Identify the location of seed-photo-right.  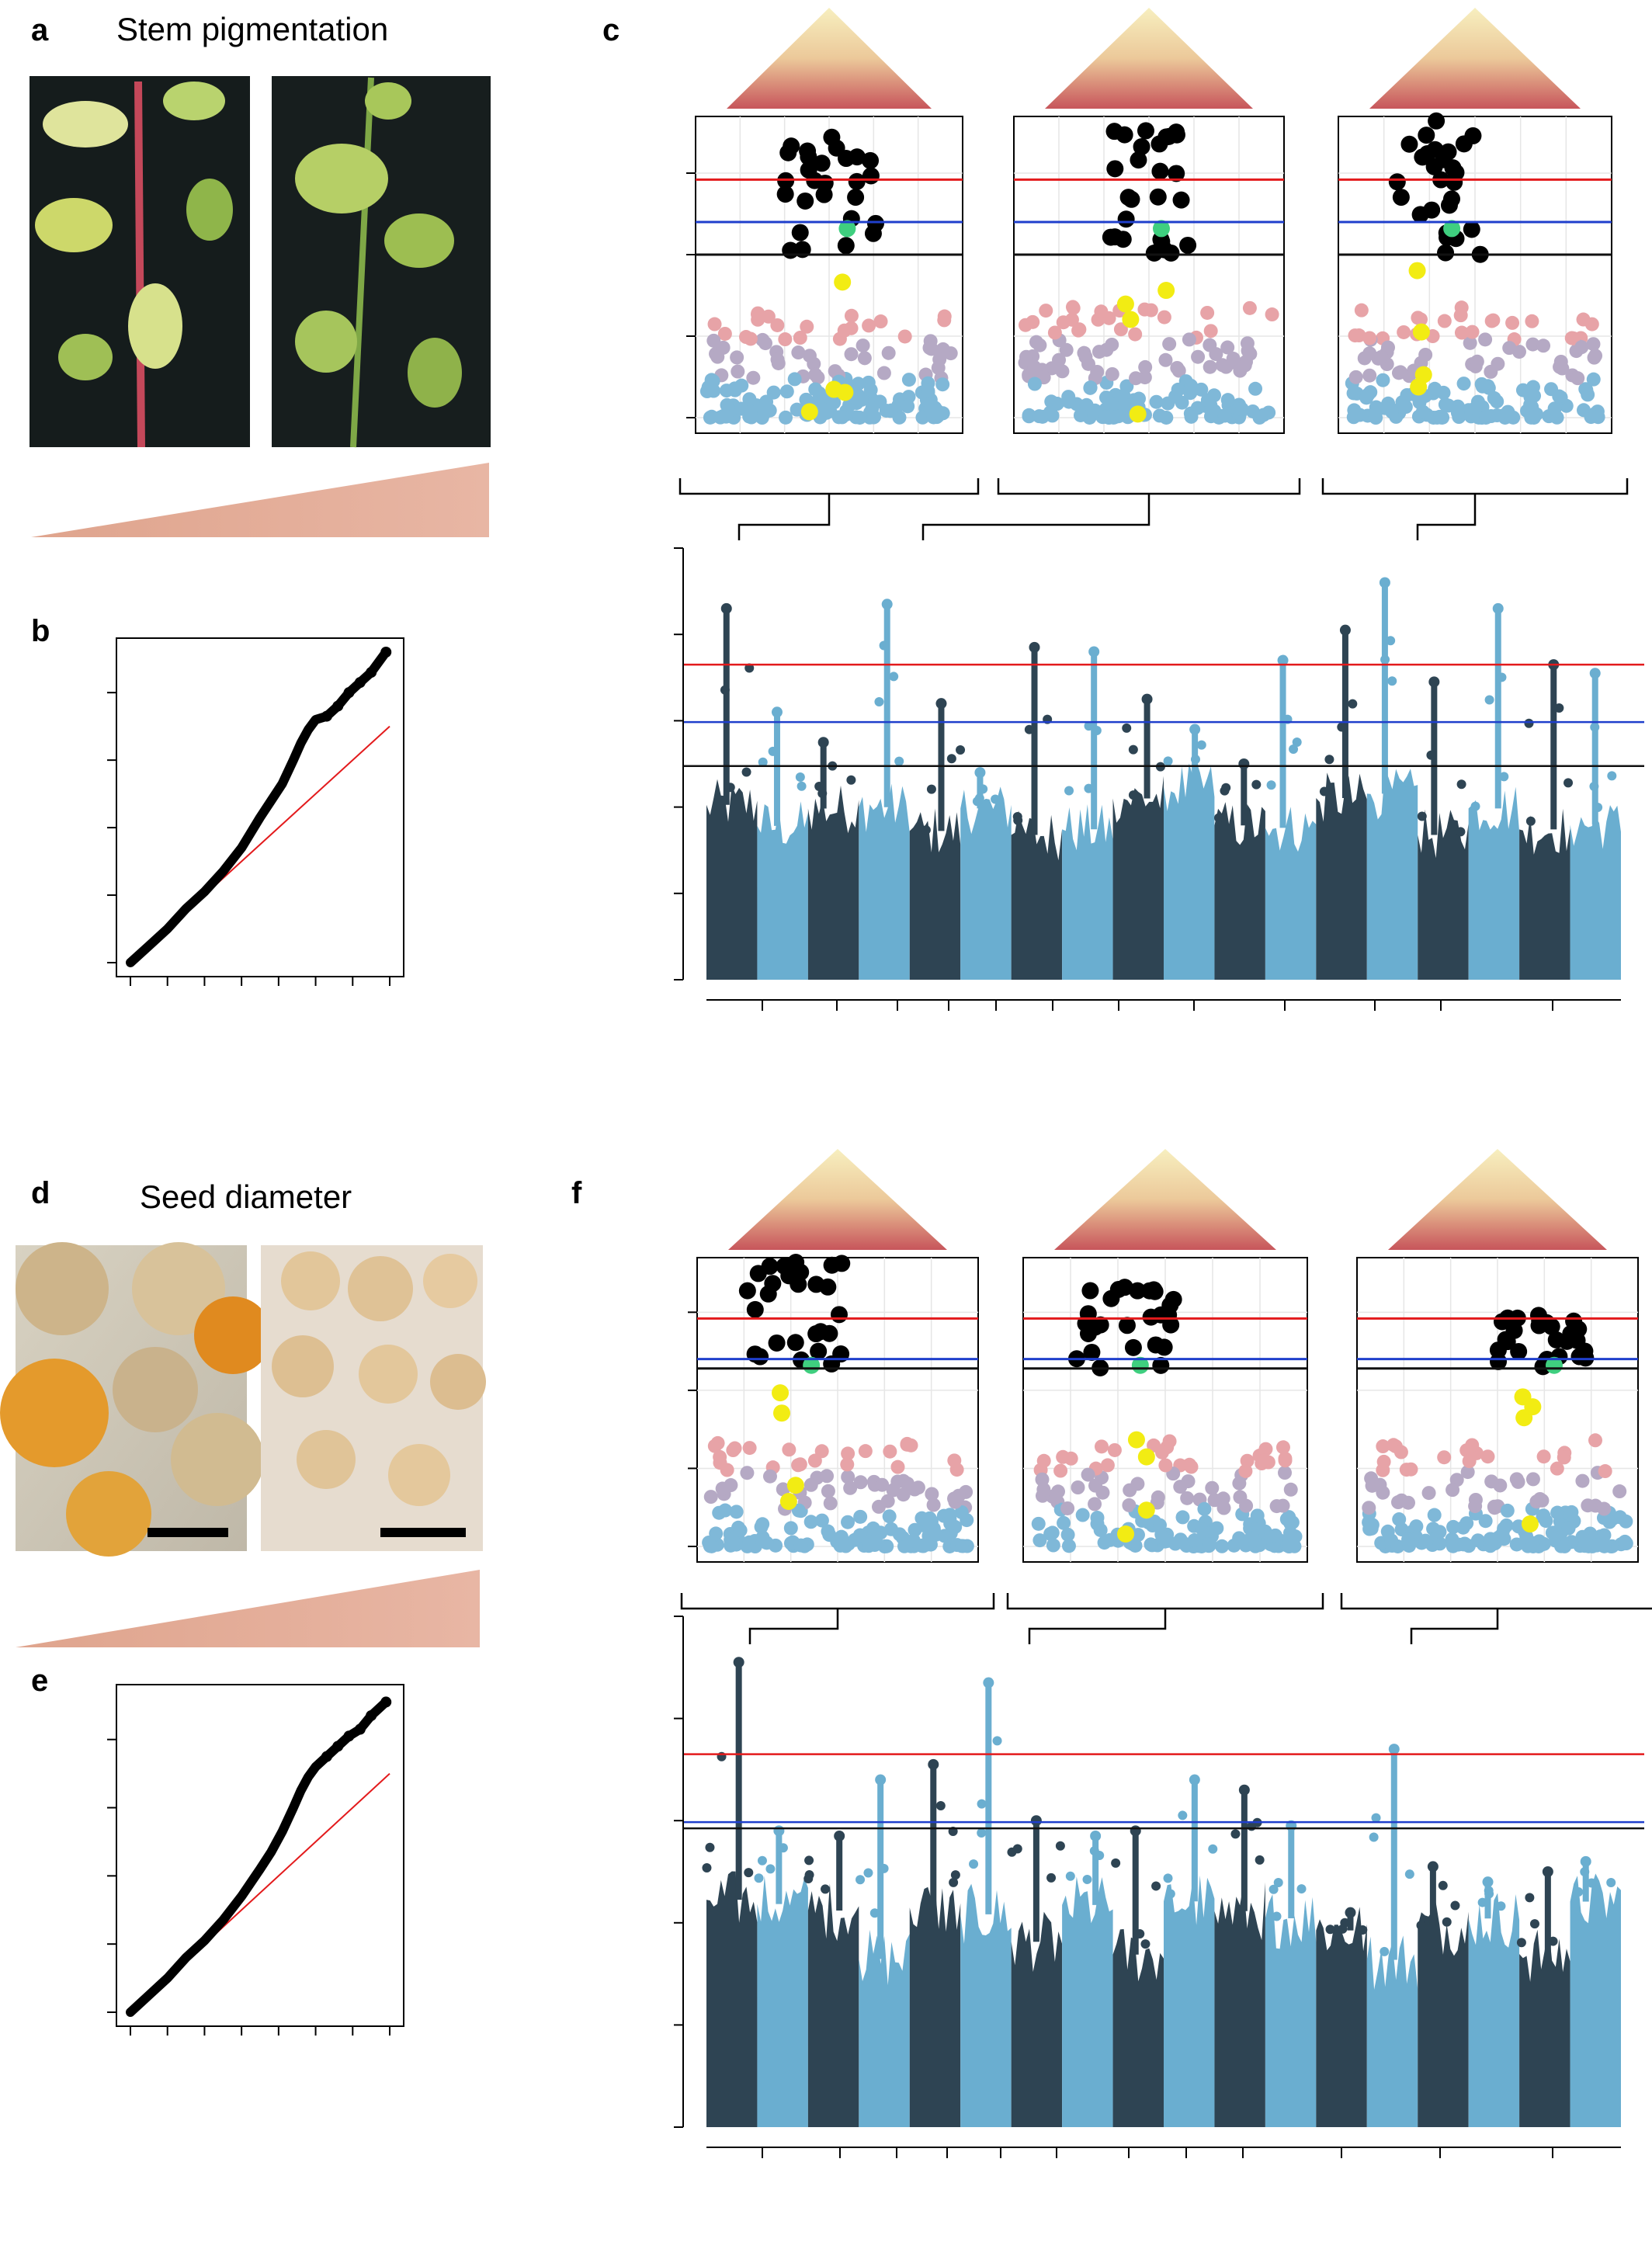
(373, 1398).